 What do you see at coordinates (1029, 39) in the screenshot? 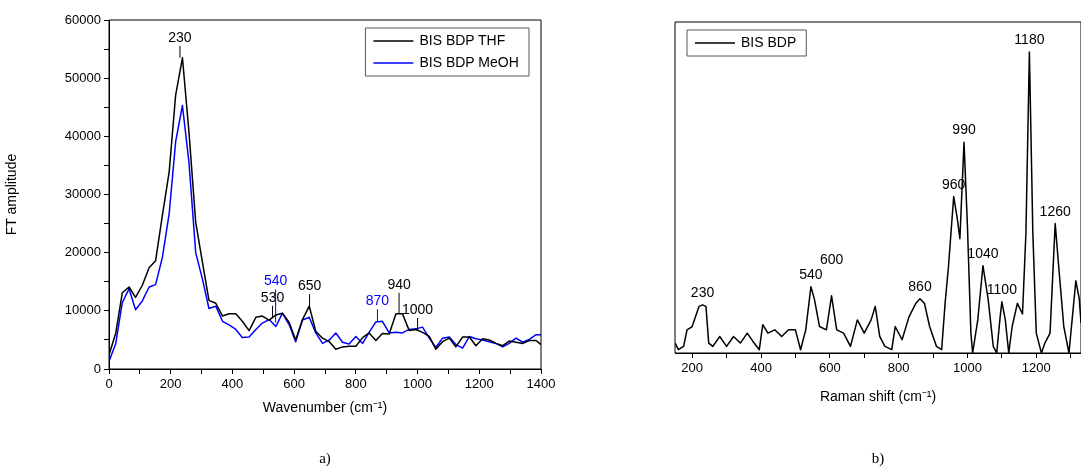
I see `annotation: 1180` at bounding box center [1029, 39].